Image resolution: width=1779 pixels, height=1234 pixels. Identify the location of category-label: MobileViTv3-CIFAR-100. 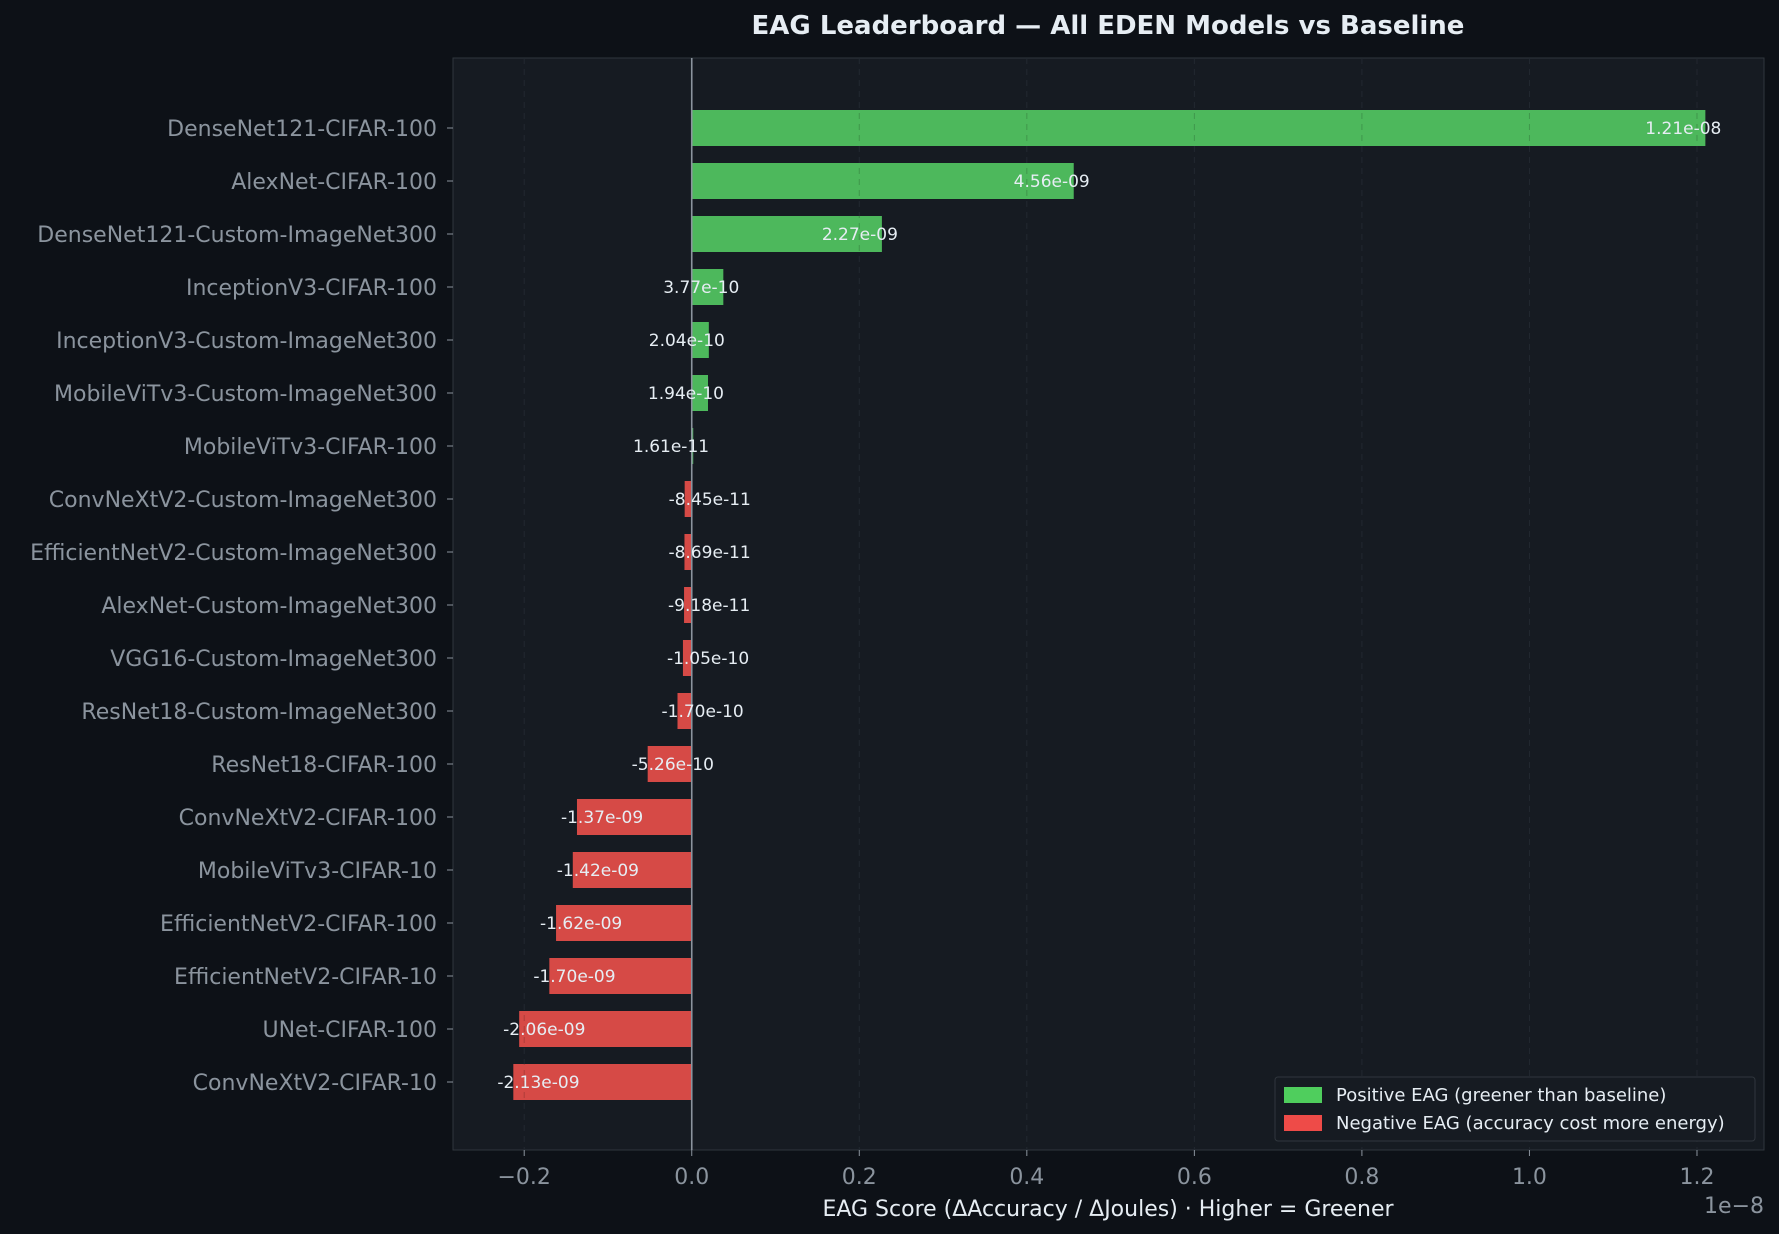
(310, 447).